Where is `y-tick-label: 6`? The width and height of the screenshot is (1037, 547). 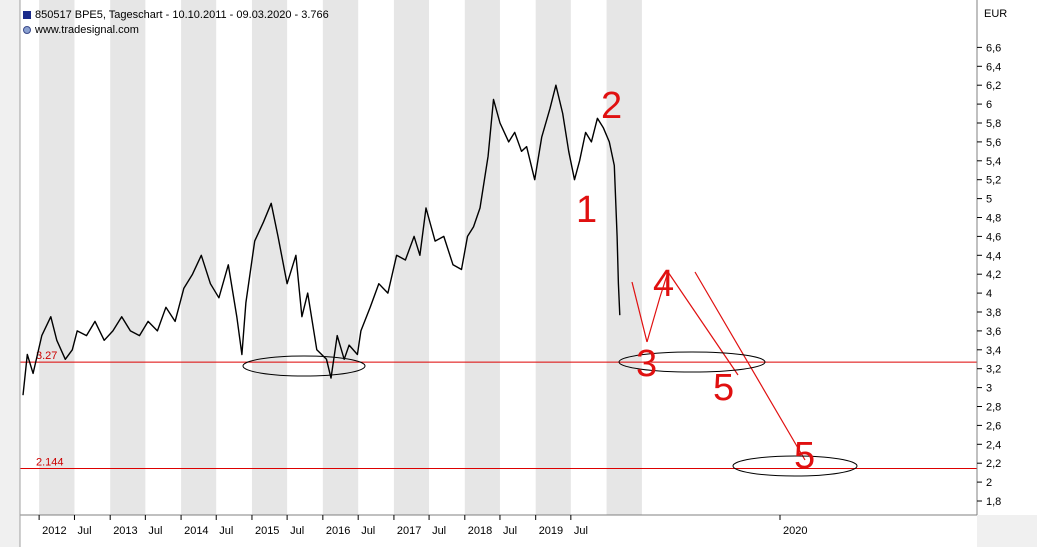
y-tick-label: 6 is located at coordinates (989, 105).